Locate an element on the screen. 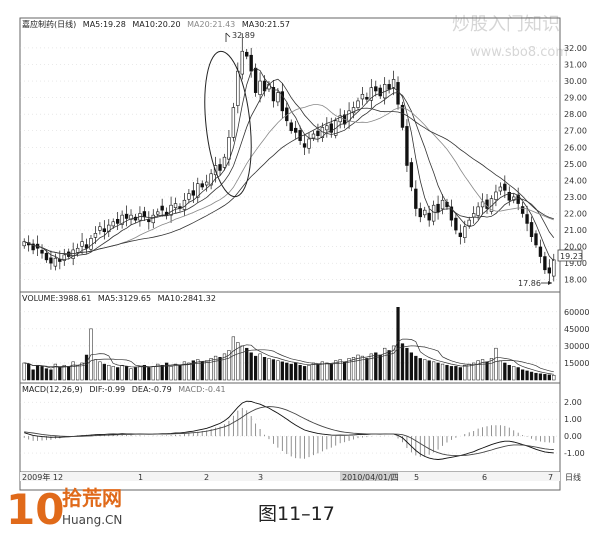 Image resolution: width=604 pixels, height=534 pixels. dif-line is located at coordinates (289, 430).